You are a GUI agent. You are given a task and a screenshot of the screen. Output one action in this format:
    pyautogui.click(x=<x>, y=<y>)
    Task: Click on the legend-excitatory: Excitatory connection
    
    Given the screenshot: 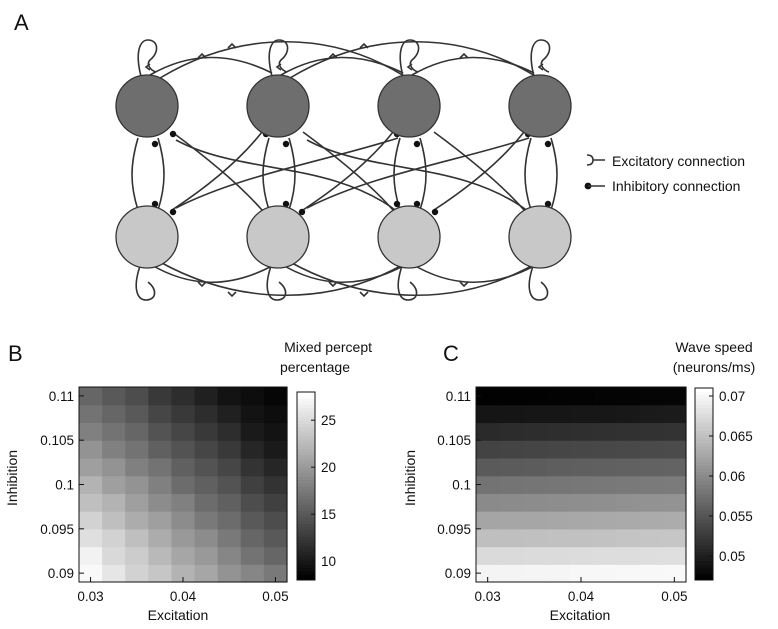 What is the action you would take?
    pyautogui.click(x=678, y=161)
    